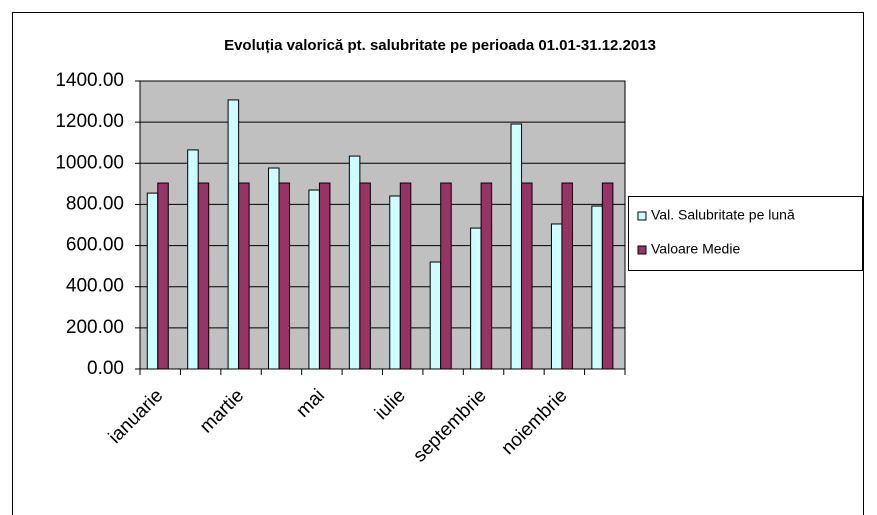 The width and height of the screenshot is (877, 515). I want to click on legend-label: Valoare Medie, so click(695, 249).